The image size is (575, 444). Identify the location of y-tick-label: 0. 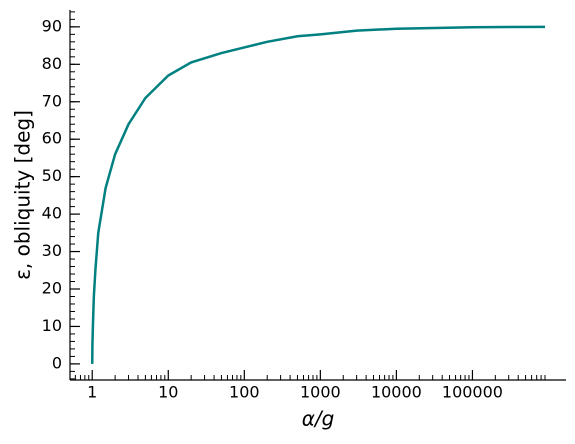
(57, 362).